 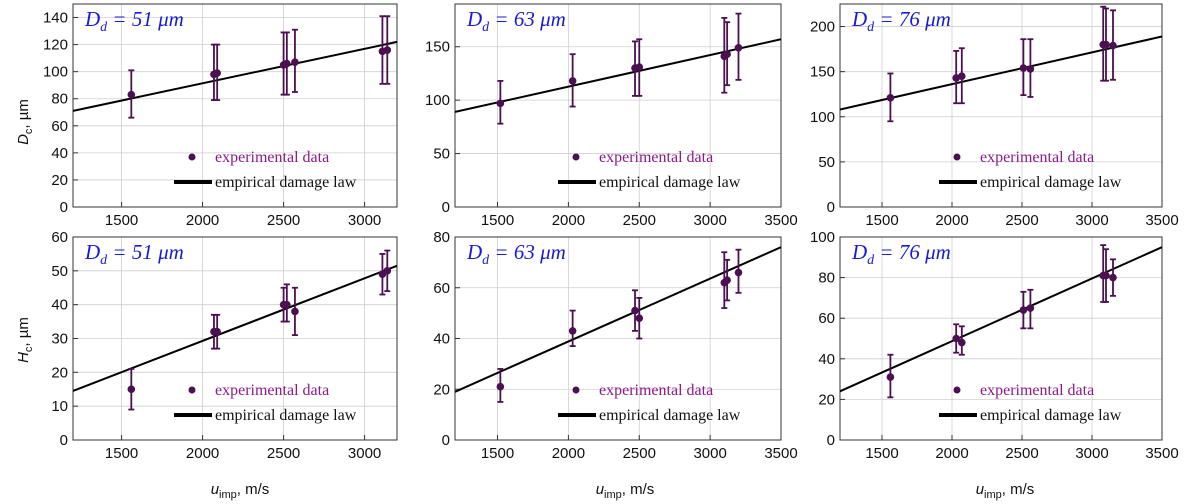 What do you see at coordinates (826, 162) in the screenshot?
I see `y-tick-label: 50` at bounding box center [826, 162].